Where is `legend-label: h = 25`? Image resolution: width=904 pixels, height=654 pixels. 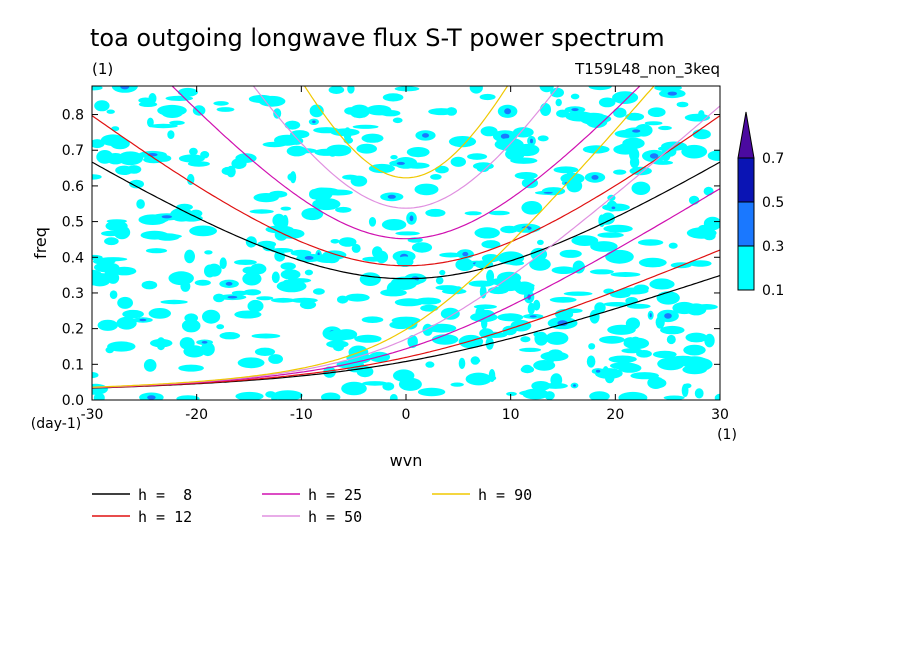 legend-label: h = 25 is located at coordinates (335, 495).